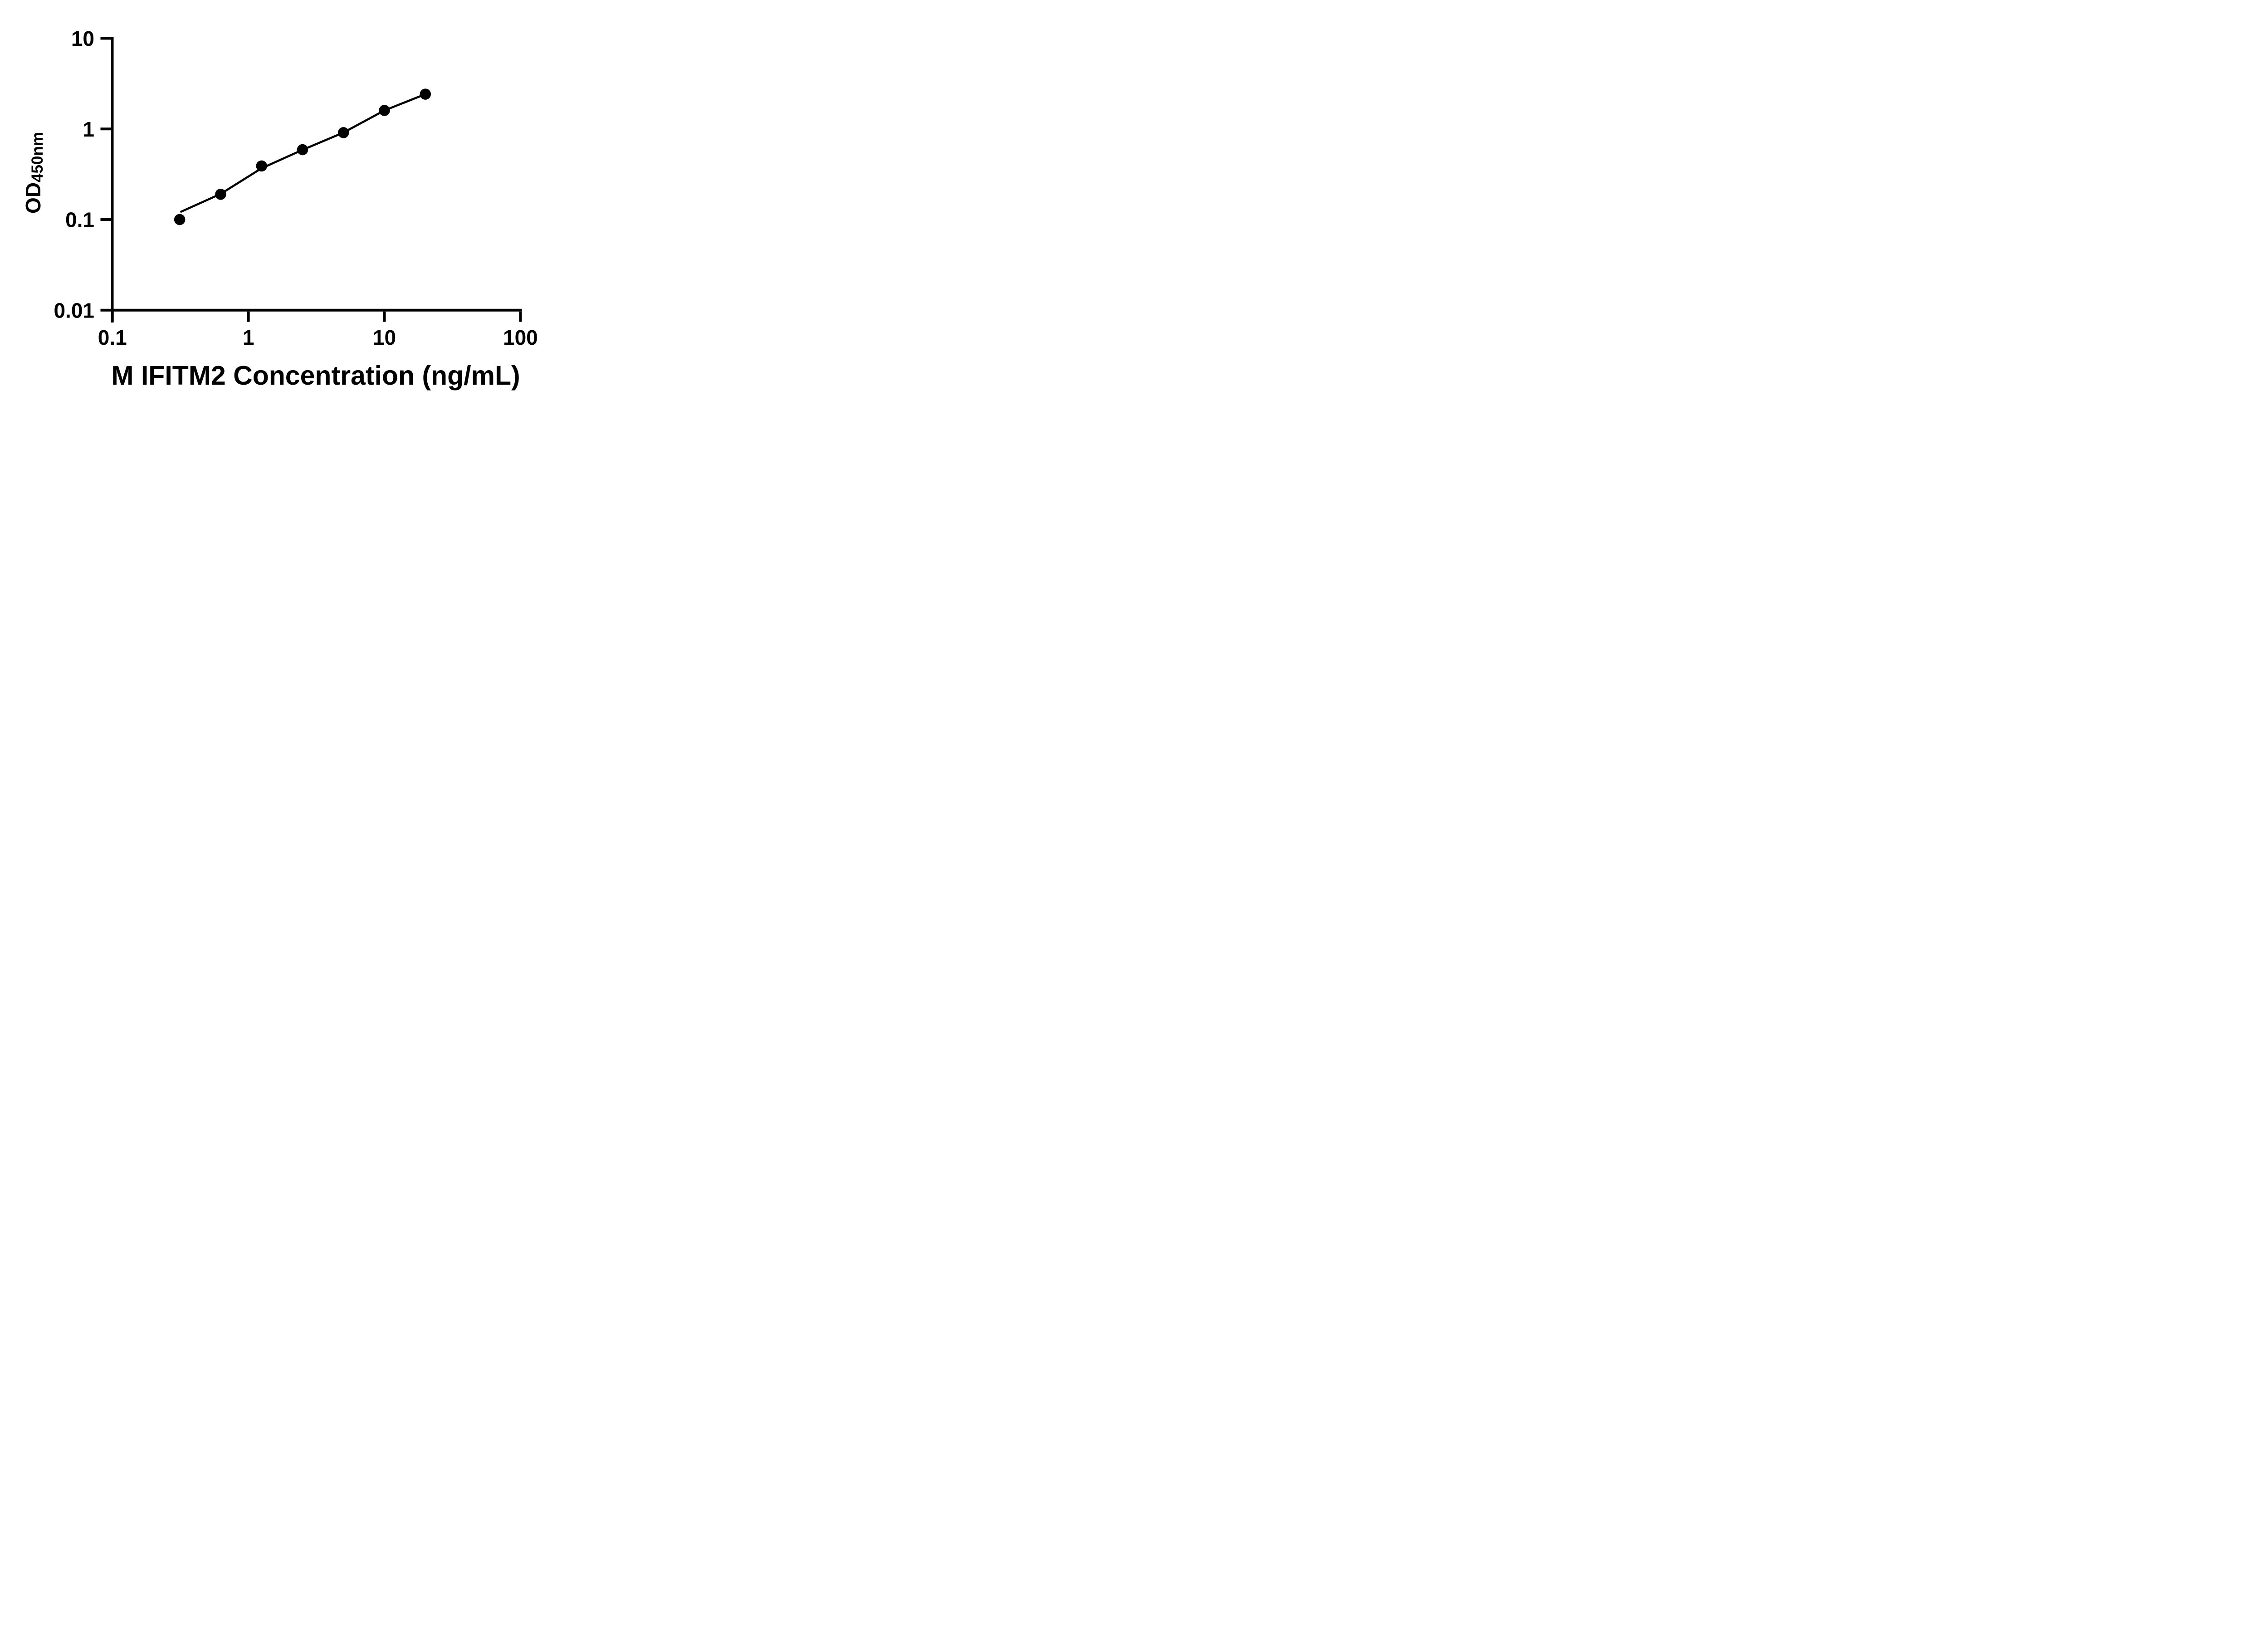  What do you see at coordinates (318, 330) in the screenshot?
I see `x-axis-ticks: 0.1 1 10 100` at bounding box center [318, 330].